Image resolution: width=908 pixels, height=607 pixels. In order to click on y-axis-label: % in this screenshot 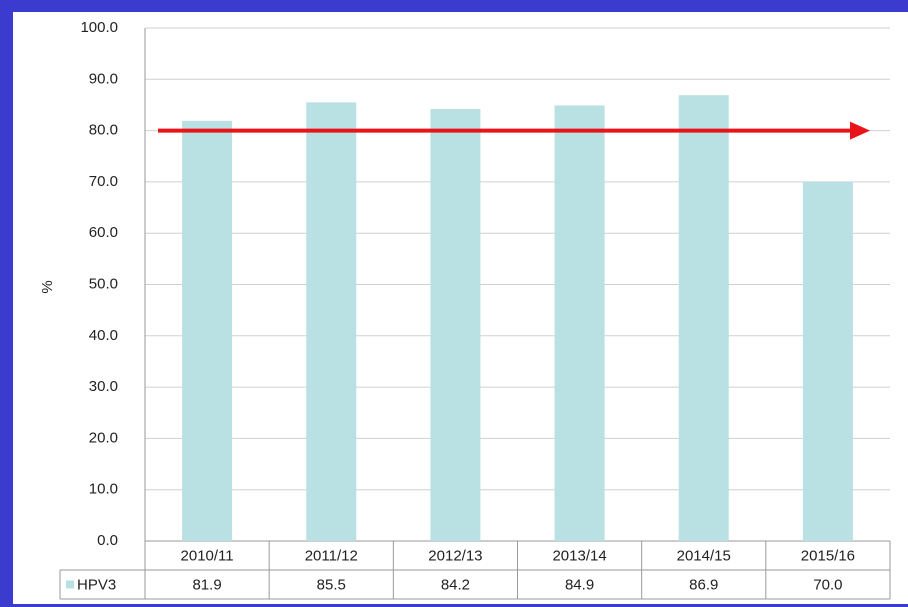, I will do `click(47, 286)`.